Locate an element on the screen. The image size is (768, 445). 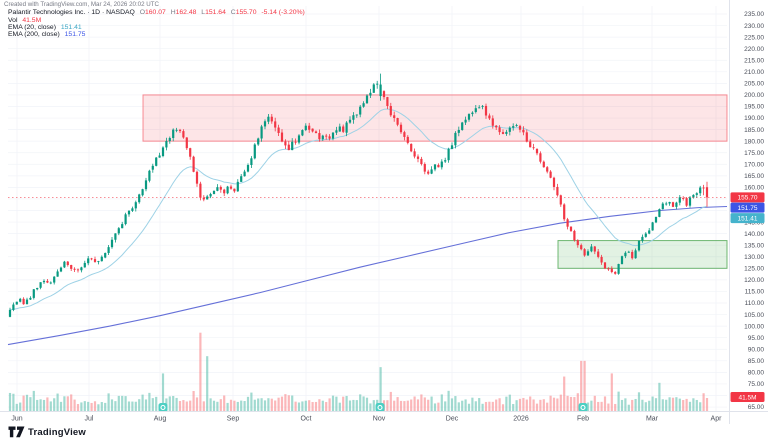
high-value: 162.48 is located at coordinates (186, 13).